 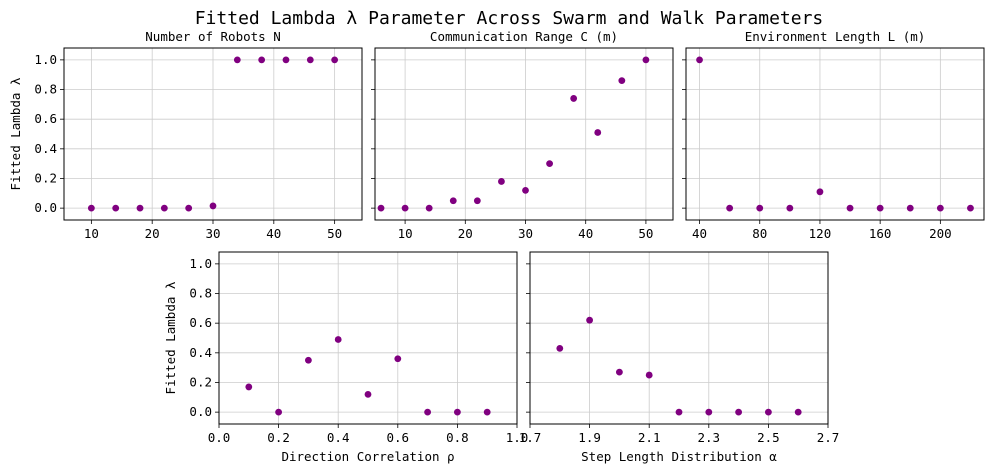 I want to click on x-tick-label: 120, so click(x=820, y=233).